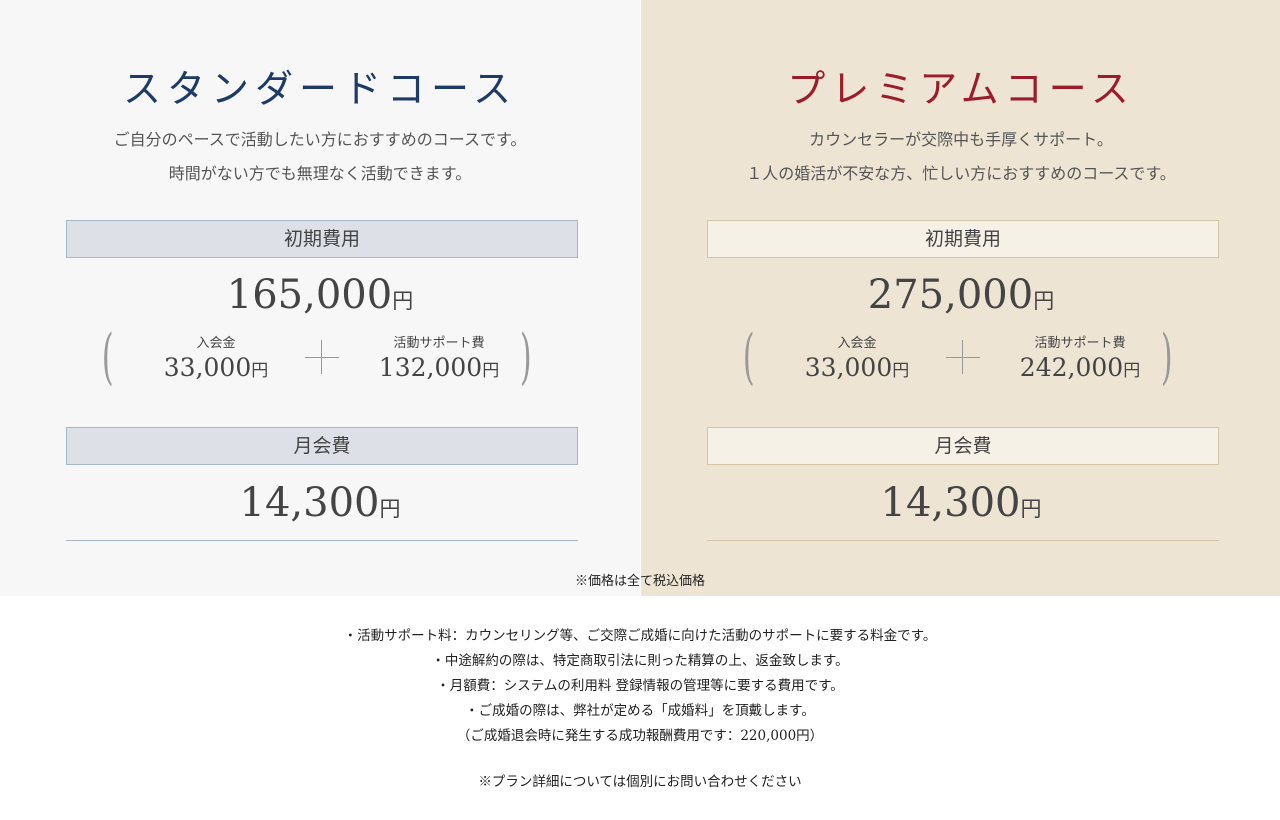 The height and width of the screenshot is (820, 1280). What do you see at coordinates (320, 89) in the screenshot?
I see `plan-title: スタンダードコース` at bounding box center [320, 89].